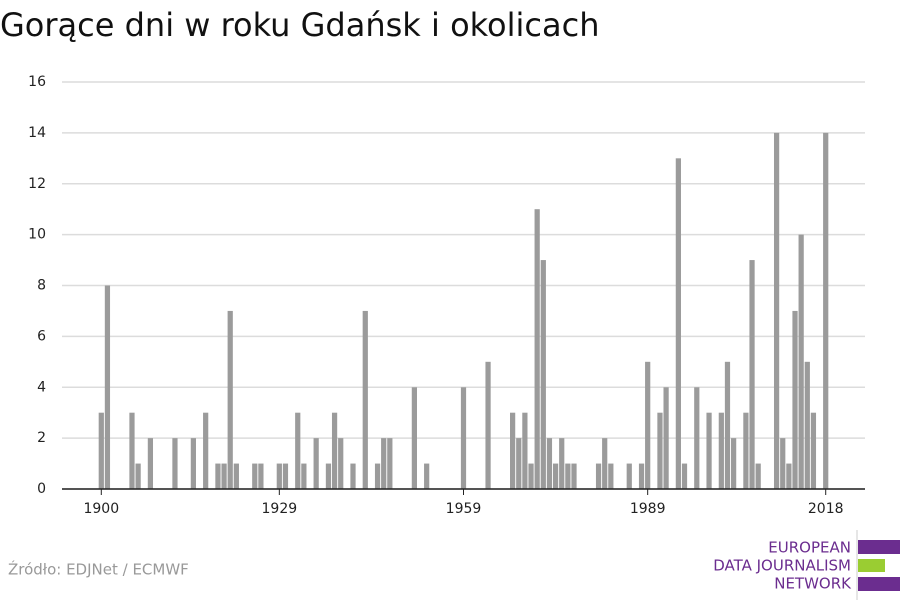 This screenshot has height=600, width=900. Describe the element at coordinates (37, 184) in the screenshot. I see `y-tick-label: 12` at that location.